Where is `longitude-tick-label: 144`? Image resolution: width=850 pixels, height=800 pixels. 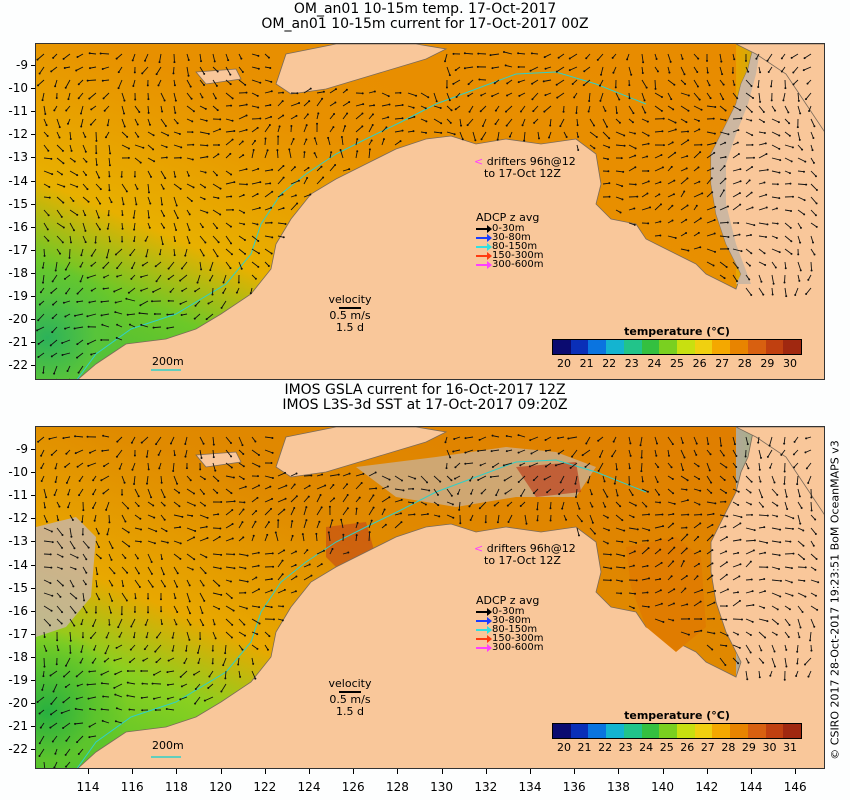
longitude-tick-label: 144 is located at coordinates (751, 787).